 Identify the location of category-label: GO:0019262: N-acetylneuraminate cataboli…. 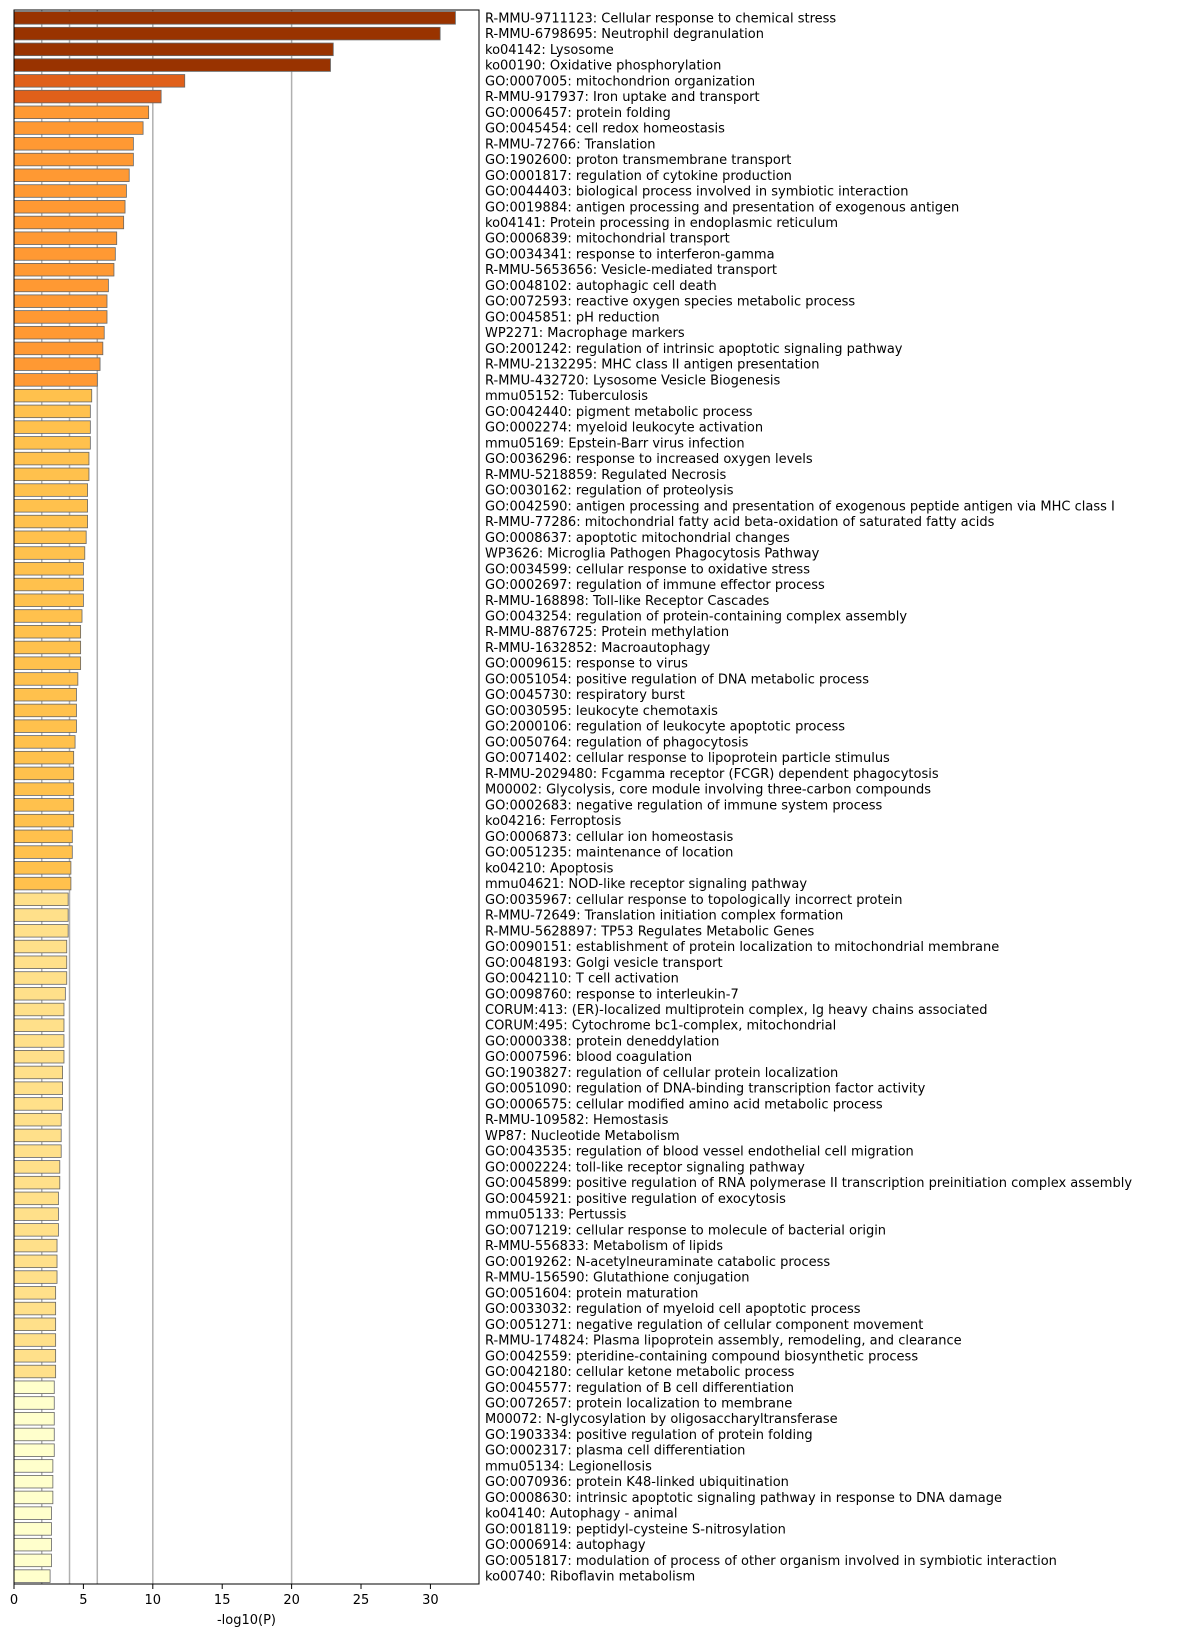
(657, 1262).